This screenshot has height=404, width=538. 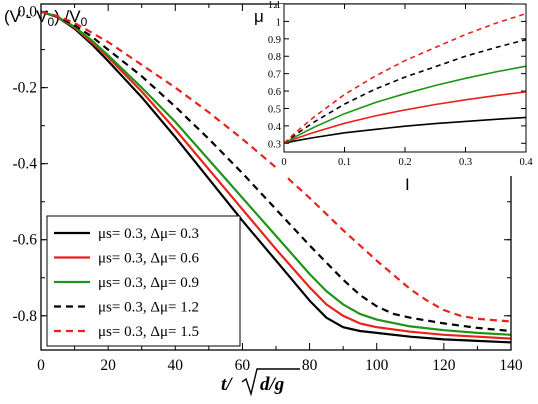 What do you see at coordinates (274, 57) in the screenshot?
I see `inset-y-tick-label: 0.8` at bounding box center [274, 57].